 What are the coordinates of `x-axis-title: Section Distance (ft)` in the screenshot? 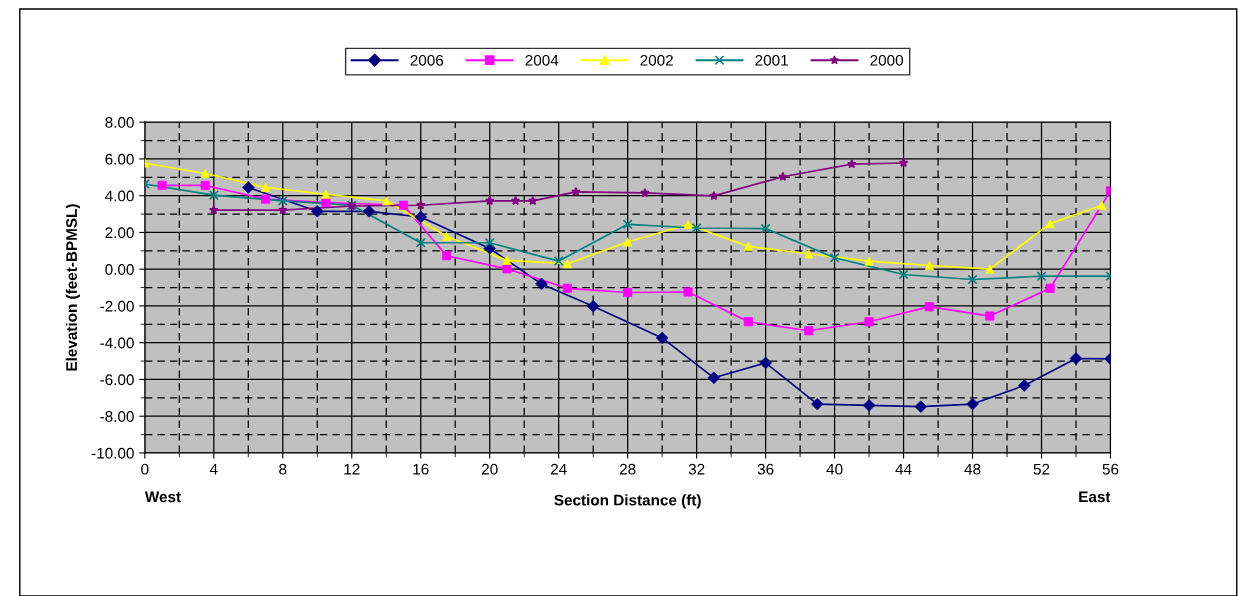 It's located at (627, 501).